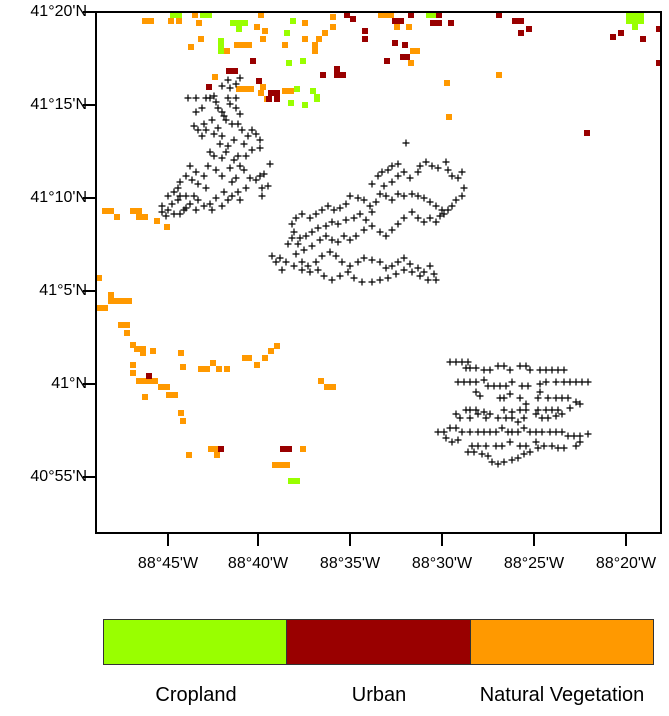  What do you see at coordinates (69, 383) in the screenshot?
I see `y-label-41n: 41°N` at bounding box center [69, 383].